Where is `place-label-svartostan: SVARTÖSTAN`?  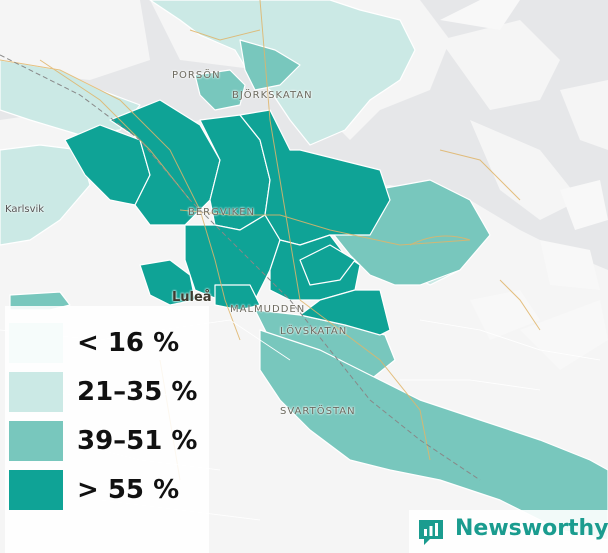 place-label-svartostan: SVARTÖSTAN is located at coordinates (318, 411).